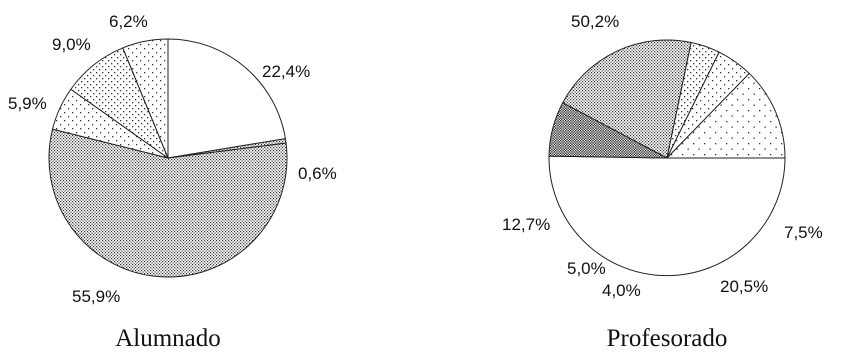  Describe the element at coordinates (128, 21) in the screenshot. I see `alumnado-slice-label-6: 6,2%` at that location.